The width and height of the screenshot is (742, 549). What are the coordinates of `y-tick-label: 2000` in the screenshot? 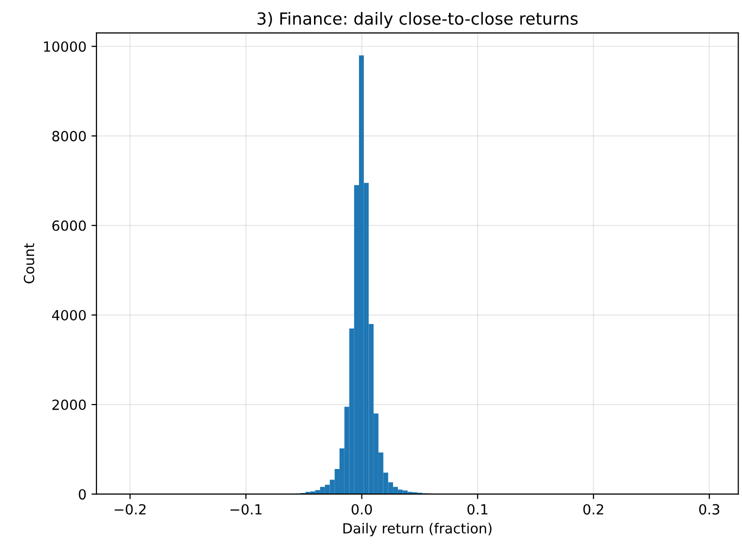 It's located at (69, 405).